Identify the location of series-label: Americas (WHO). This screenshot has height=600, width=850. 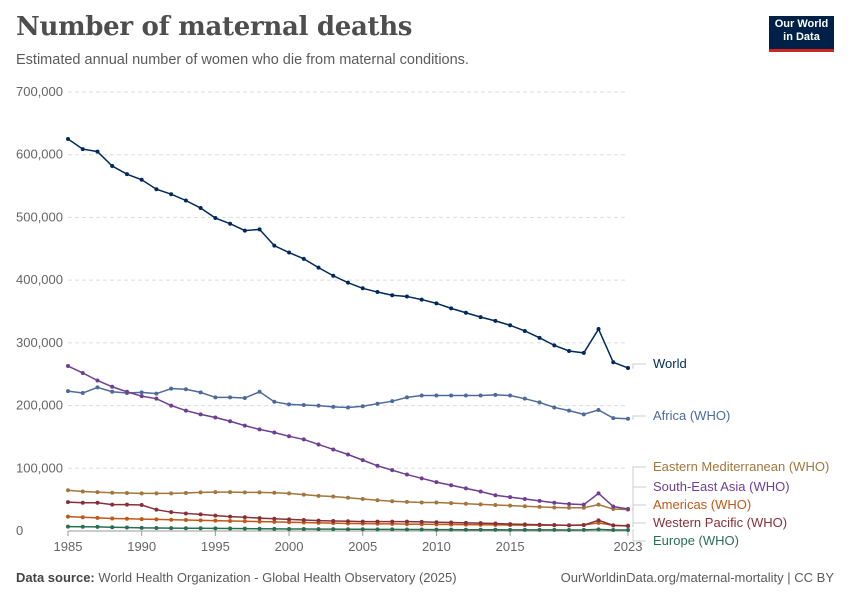
(702, 504).